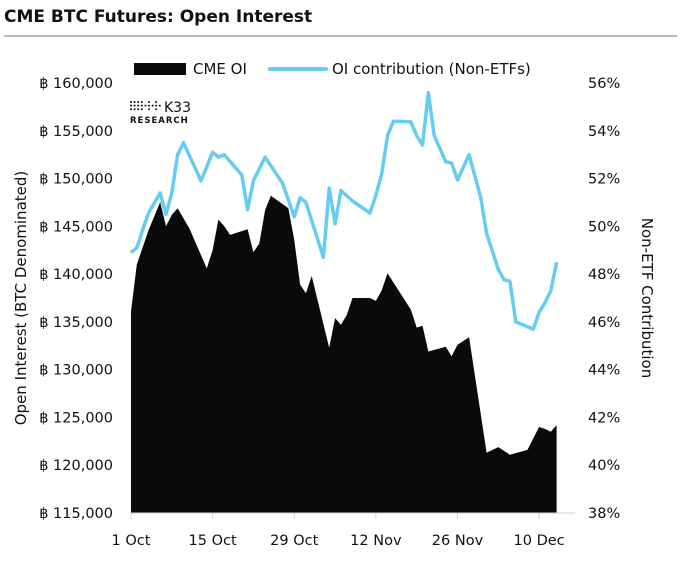 Image resolution: width=695 pixels, height=562 pixels. Describe the element at coordinates (76, 371) in the screenshot. I see `y-tick-label: ฿ 130,000` at that location.